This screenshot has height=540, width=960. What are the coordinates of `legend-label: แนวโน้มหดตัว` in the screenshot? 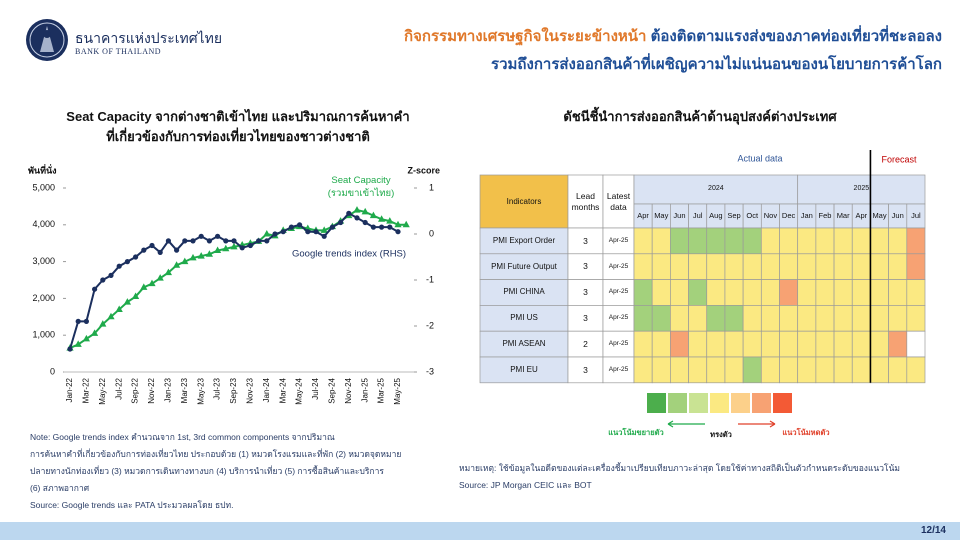 It's located at (805, 432).